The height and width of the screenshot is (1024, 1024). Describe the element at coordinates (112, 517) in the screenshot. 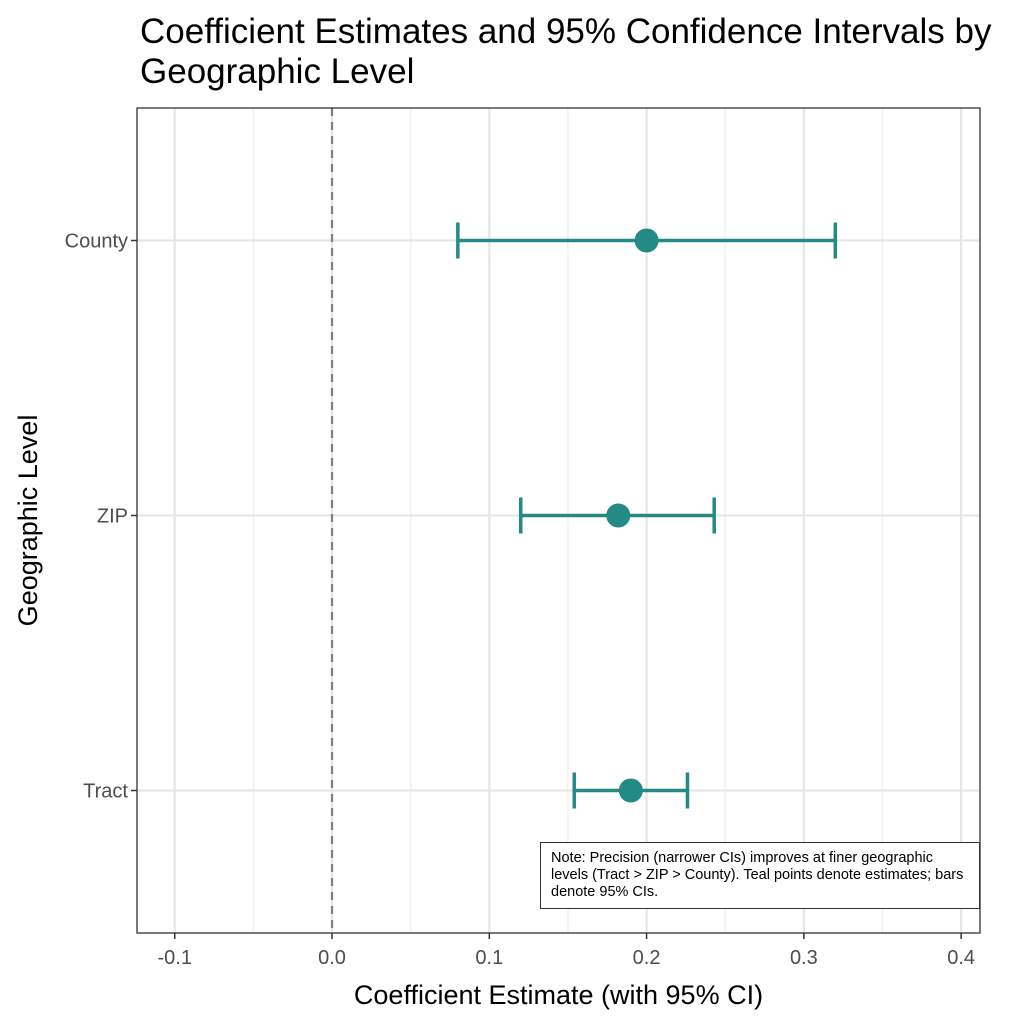

I see `y-tick-label: ZIP` at that location.